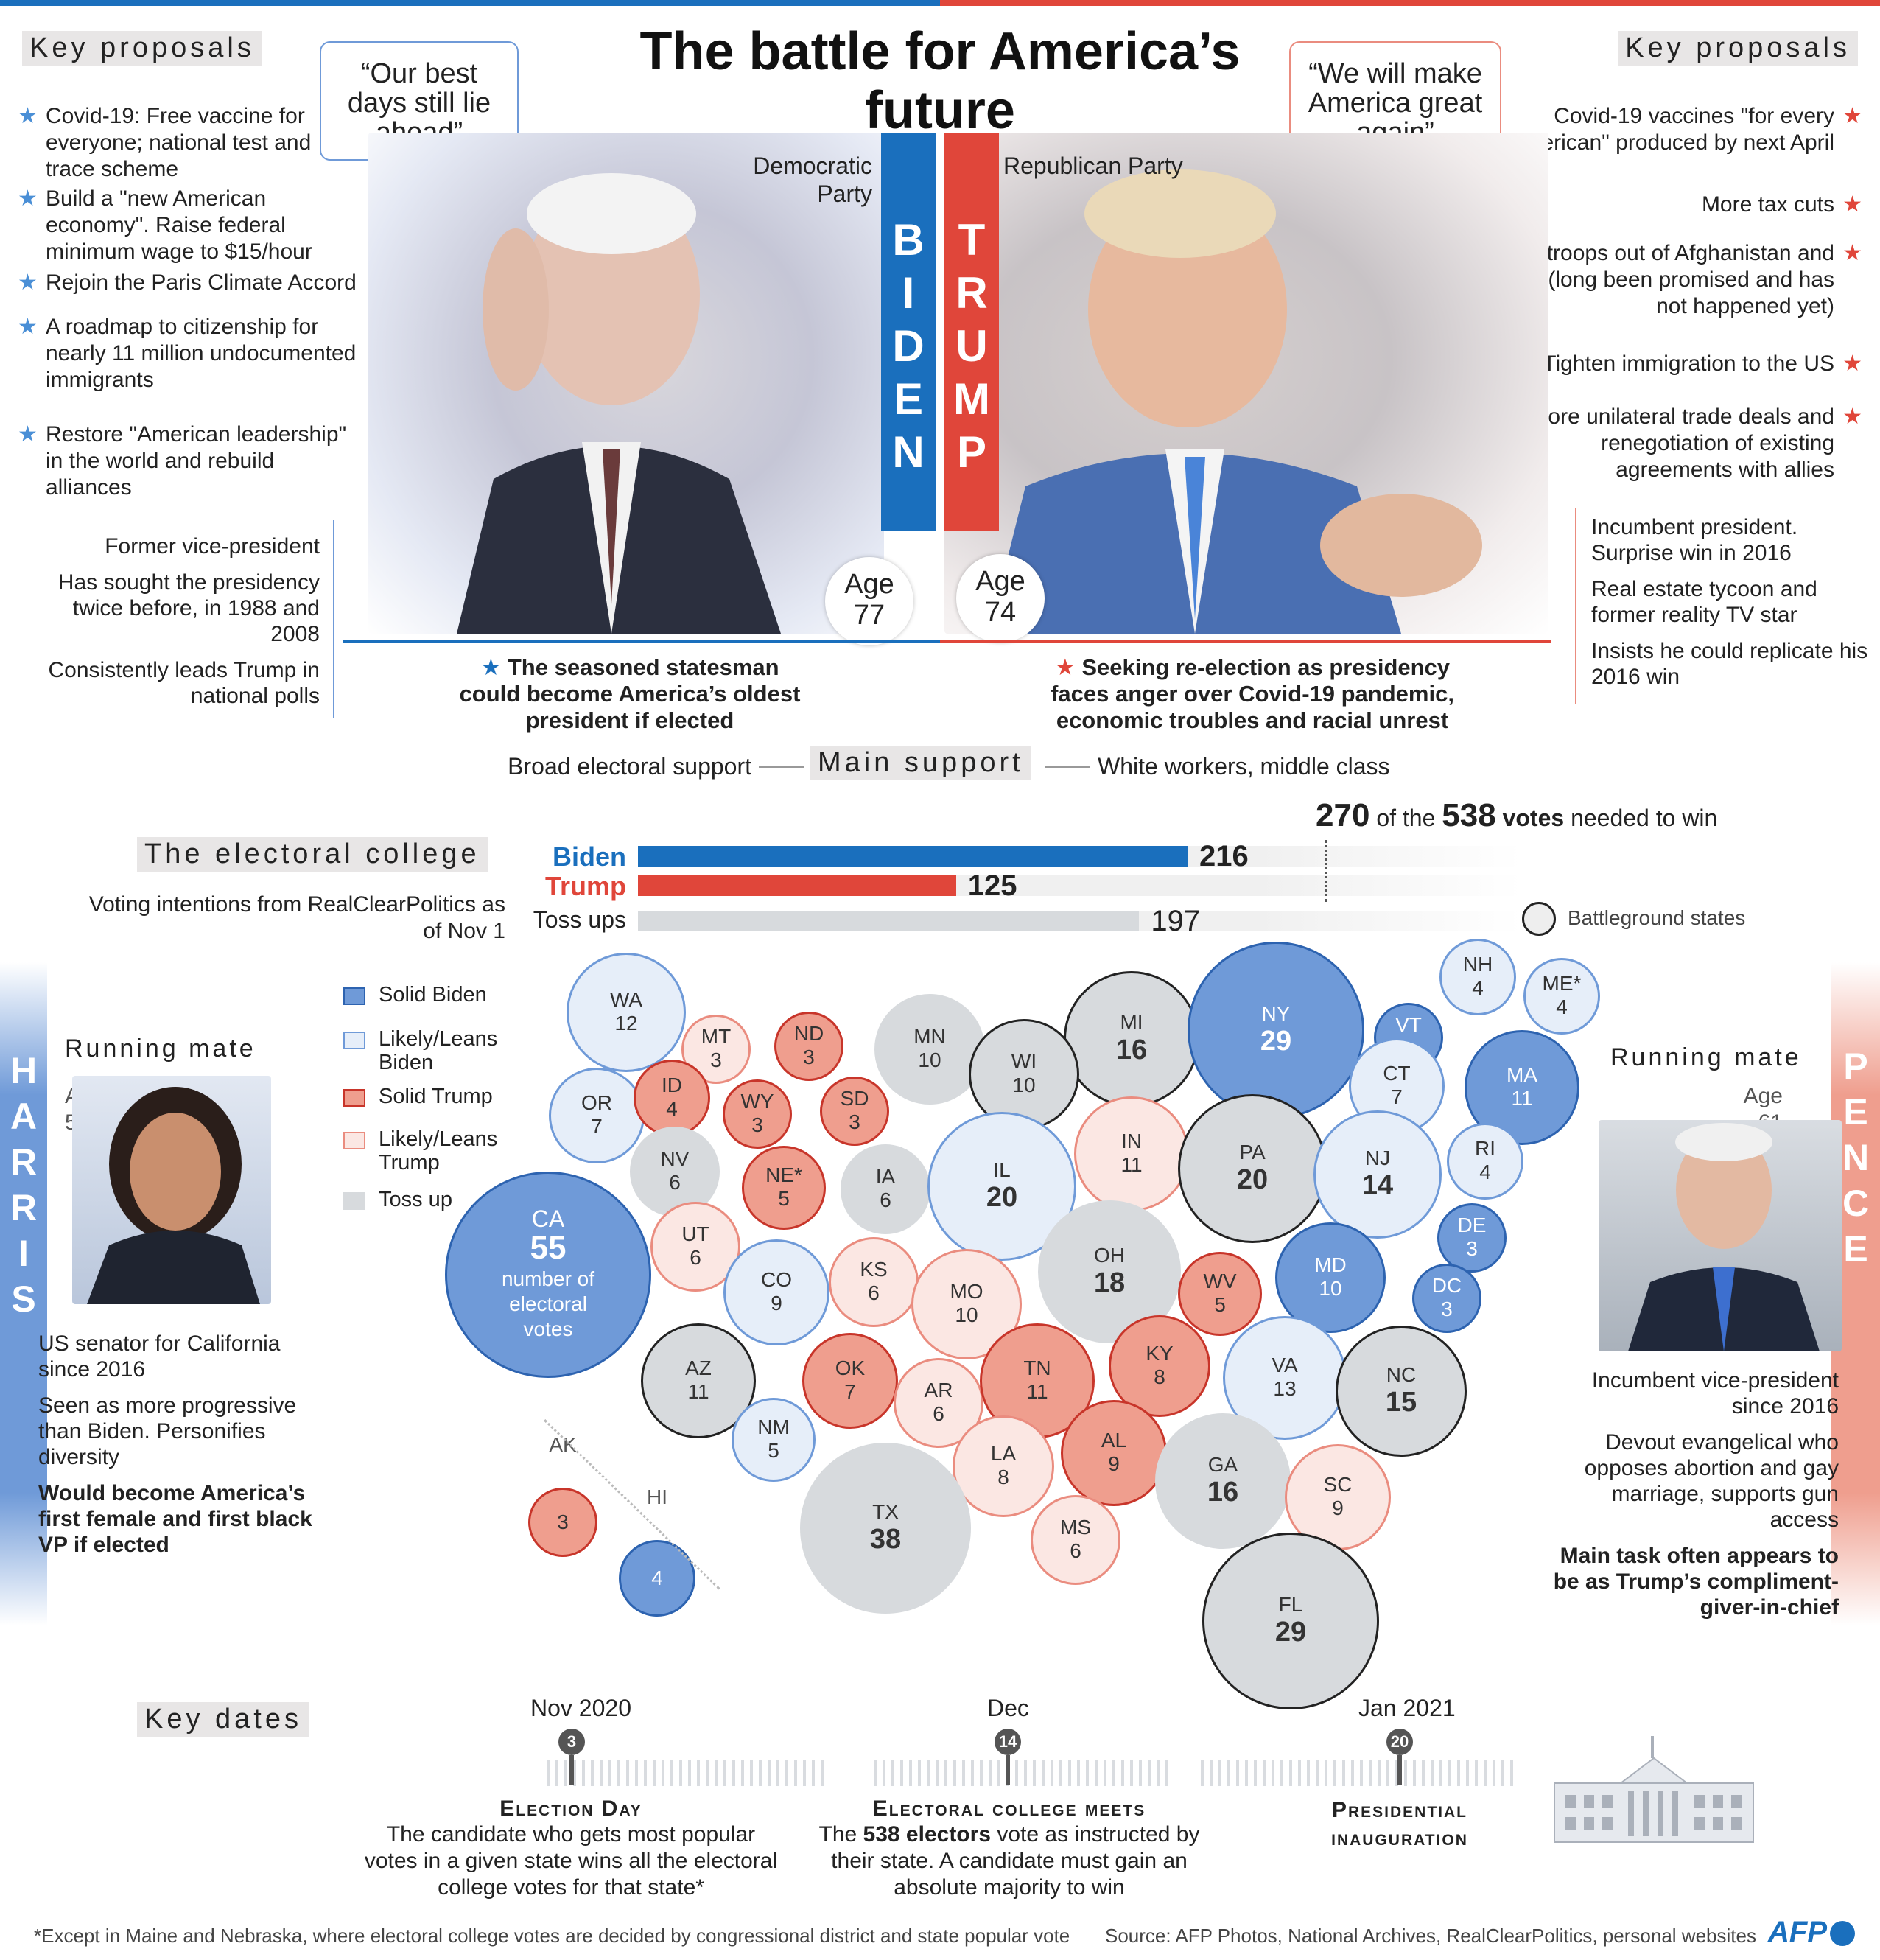 The width and height of the screenshot is (1880, 1960). What do you see at coordinates (571, 1757) in the screenshot?
I see `date-marker-3: 3` at bounding box center [571, 1757].